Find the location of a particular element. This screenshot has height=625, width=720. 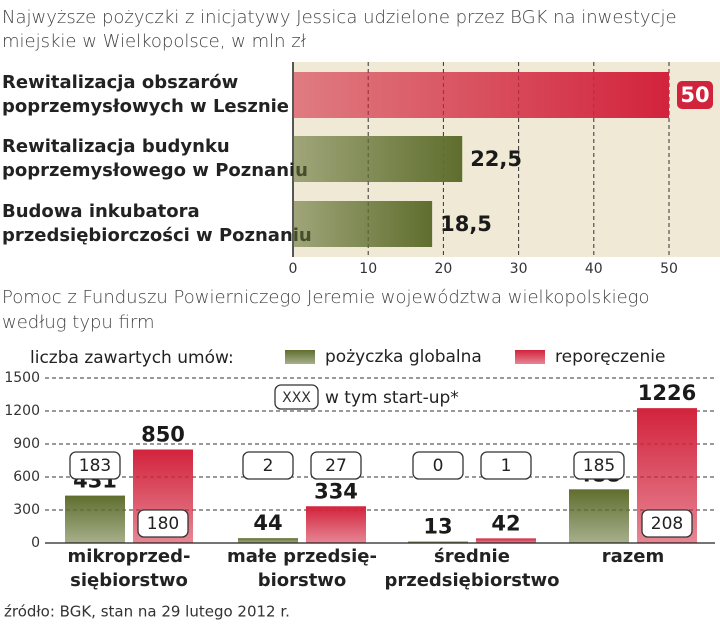

value-label: 50 is located at coordinates (694, 95).